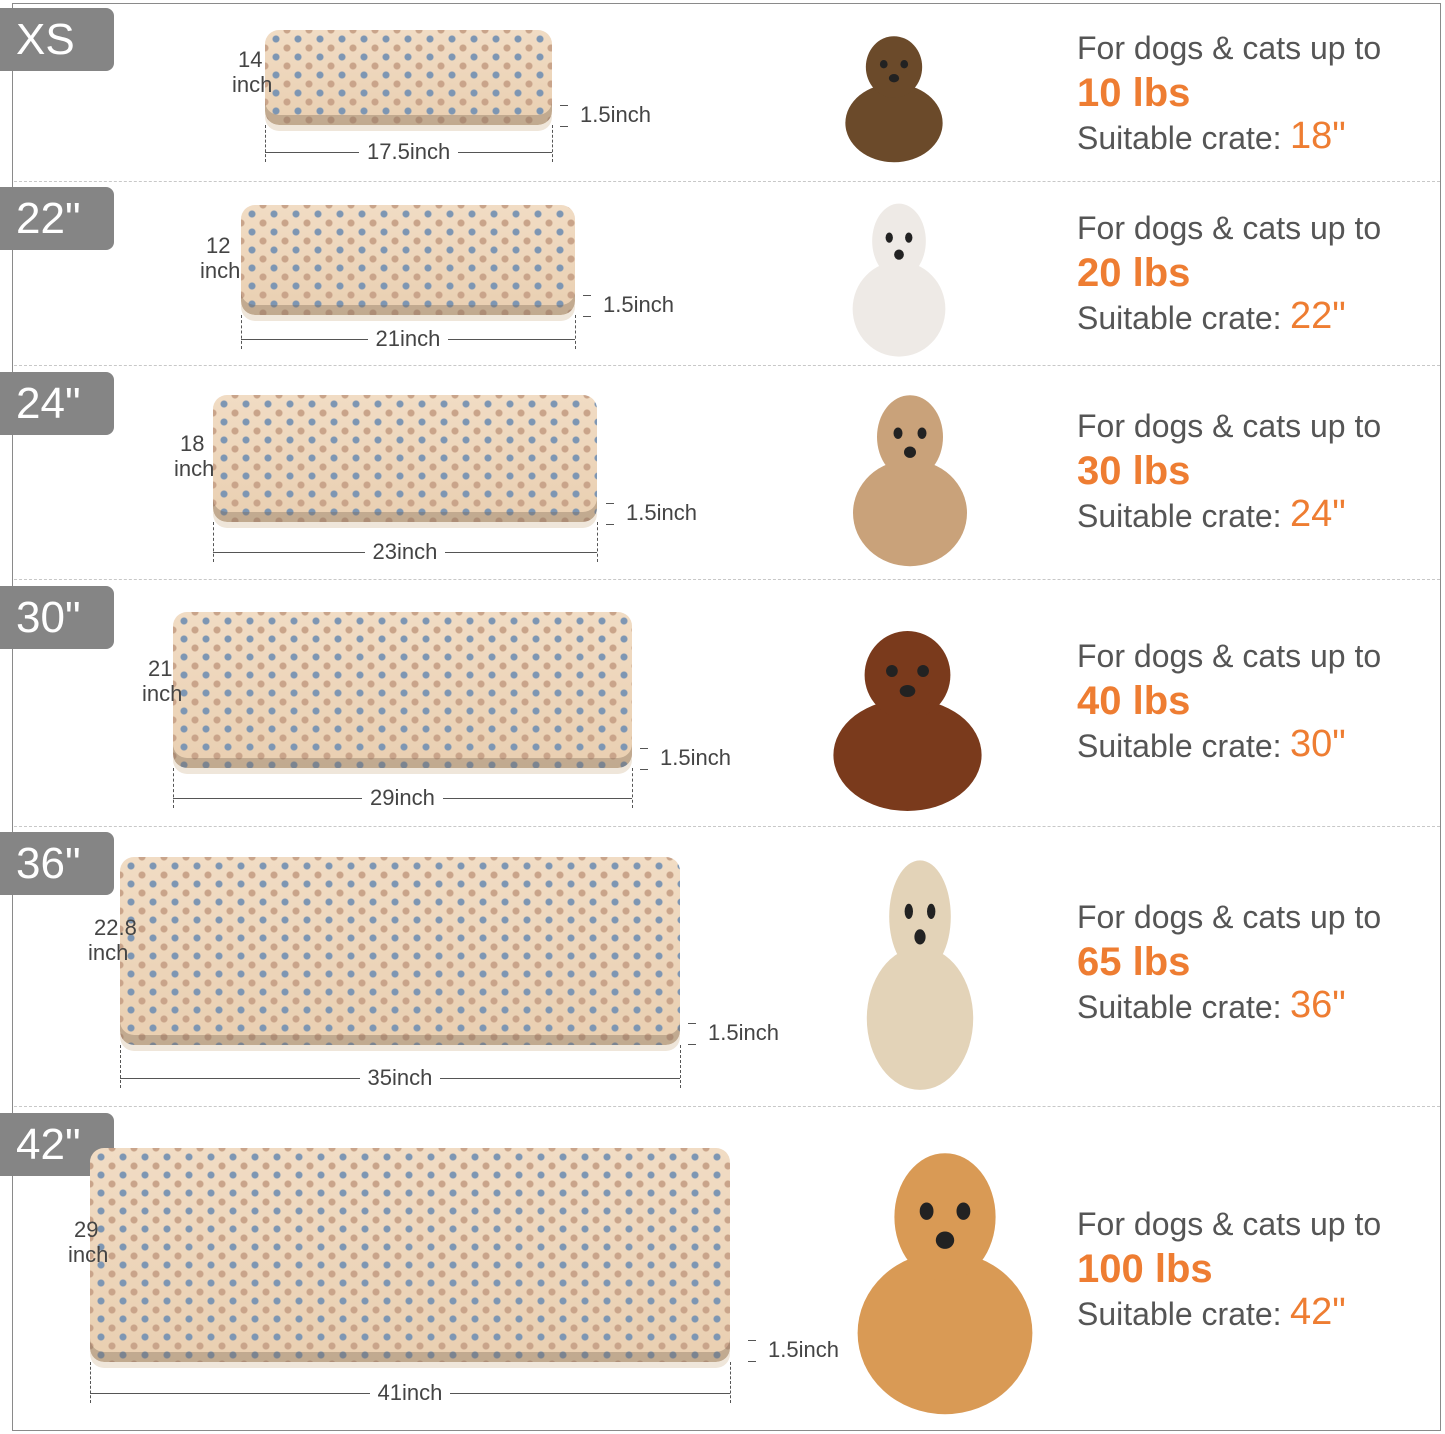 Image resolution: width=1445 pixels, height=1434 pixels. What do you see at coordinates (57, 403) in the screenshot?
I see `size-badge: 24"` at bounding box center [57, 403].